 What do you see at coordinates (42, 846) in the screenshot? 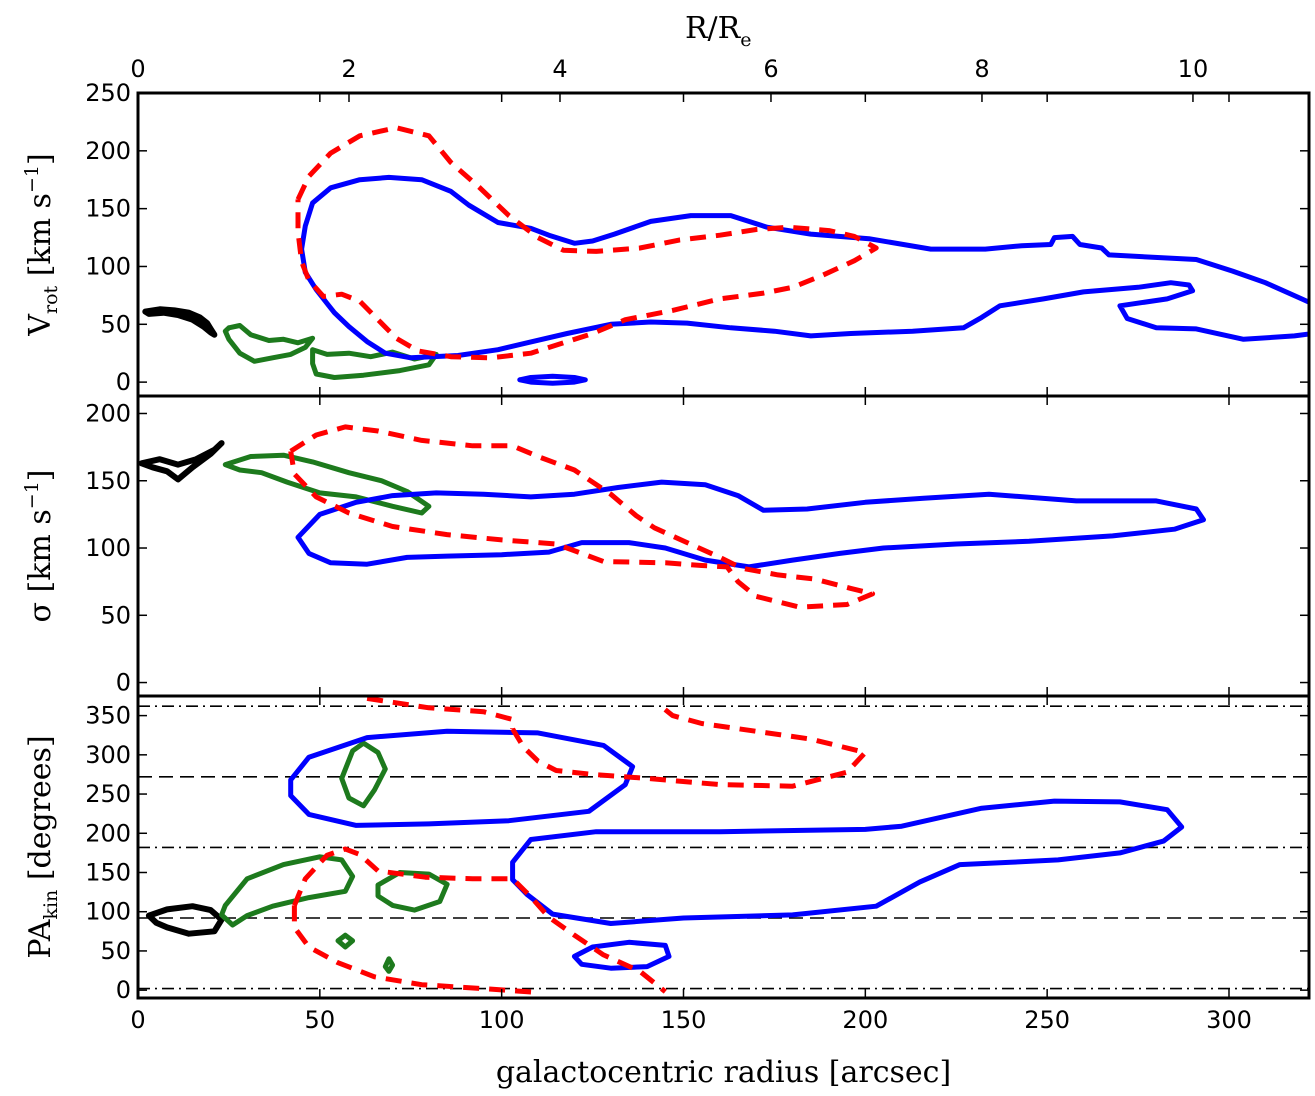
I see `y-axis-title-pa: PAkin [degrees]` at bounding box center [42, 846].